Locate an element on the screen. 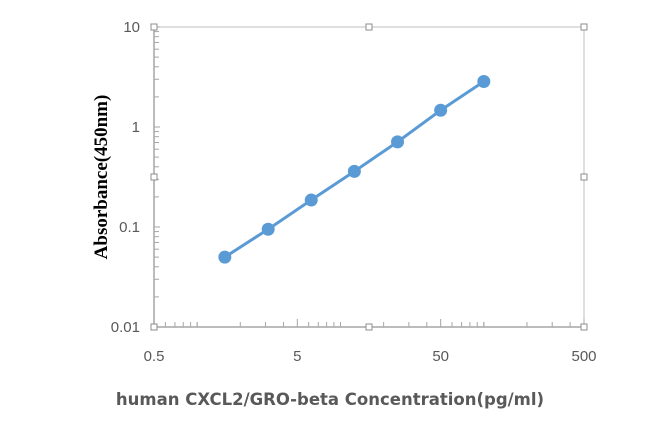  x-tick-label: 500 is located at coordinates (583, 356).